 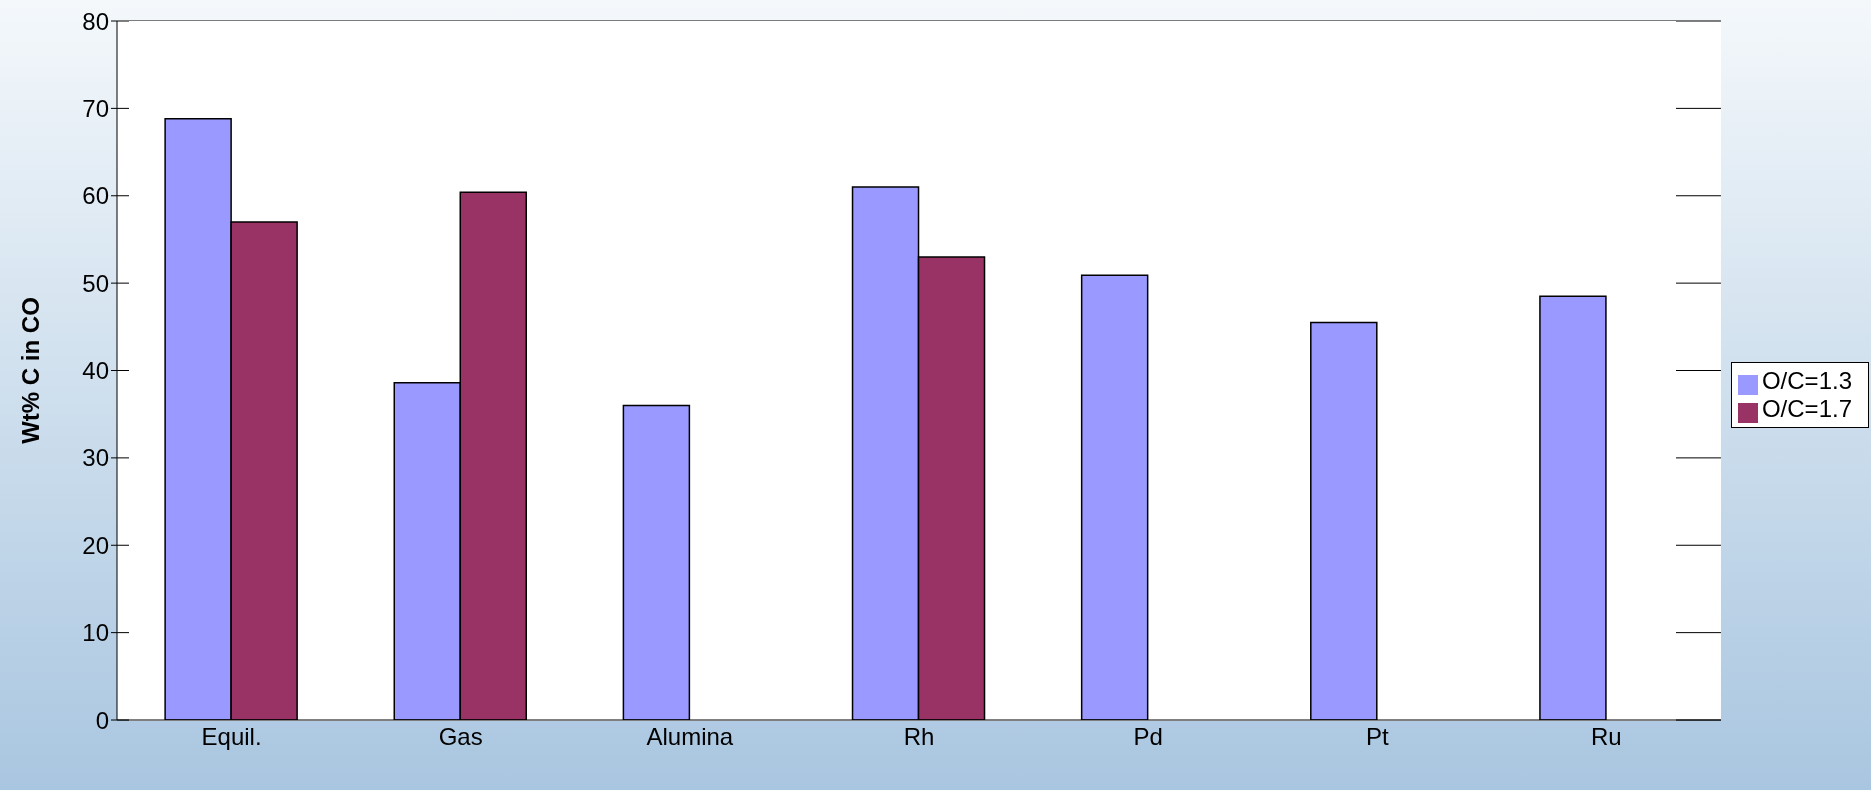 What do you see at coordinates (95, 283) in the screenshot?
I see `y-tick-label: 50` at bounding box center [95, 283].